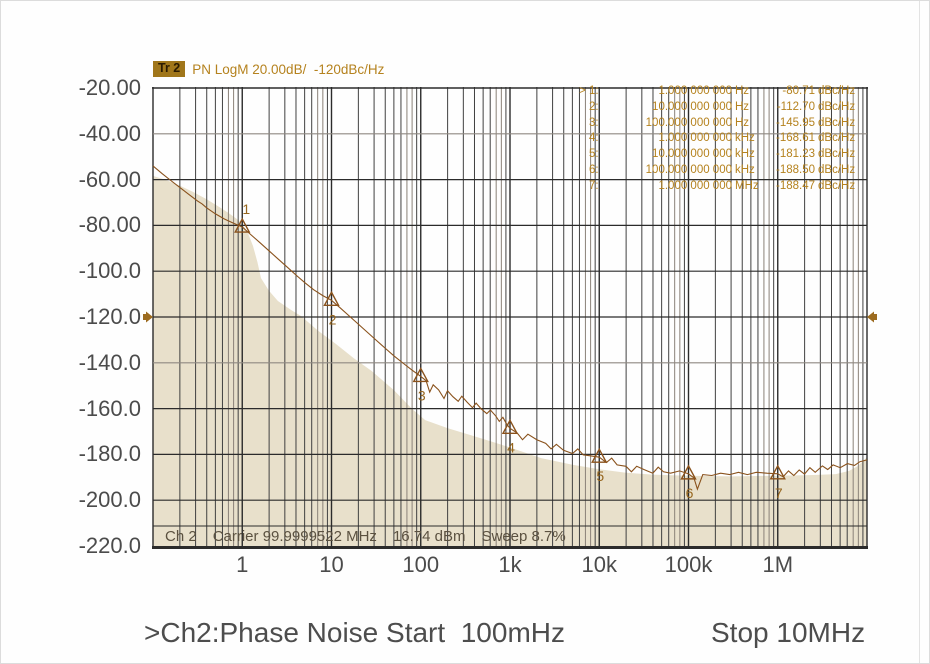  Describe the element at coordinates (594, 122) in the screenshot. I see `marker-index: 3:` at that location.